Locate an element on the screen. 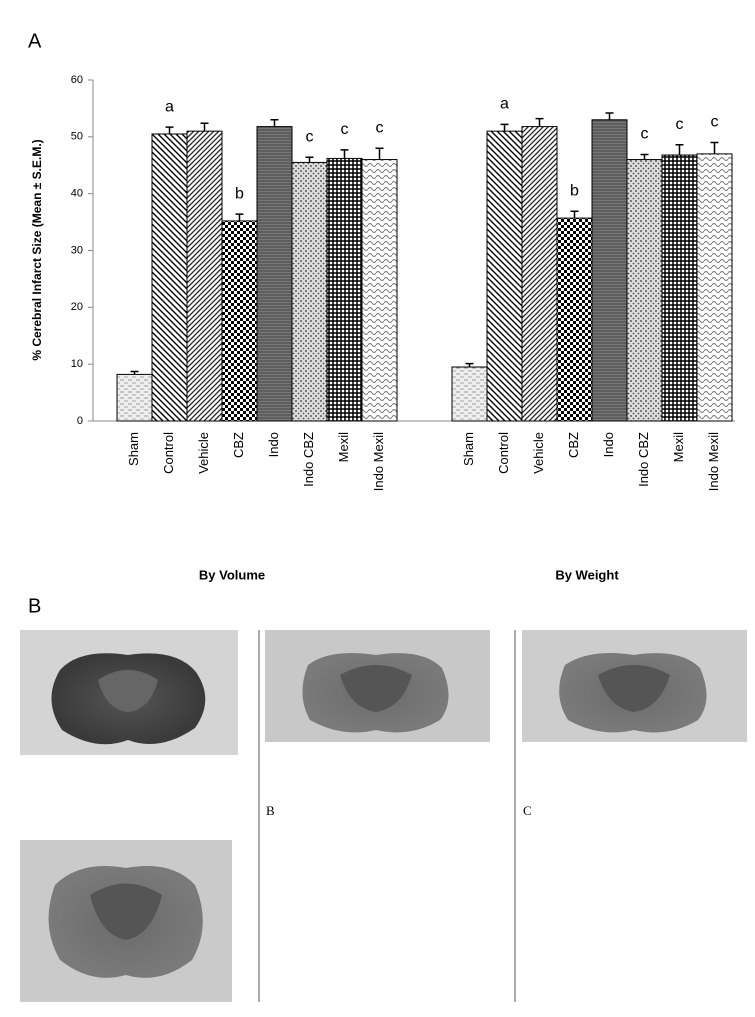  y-tick-label: 20 is located at coordinates (77, 307).